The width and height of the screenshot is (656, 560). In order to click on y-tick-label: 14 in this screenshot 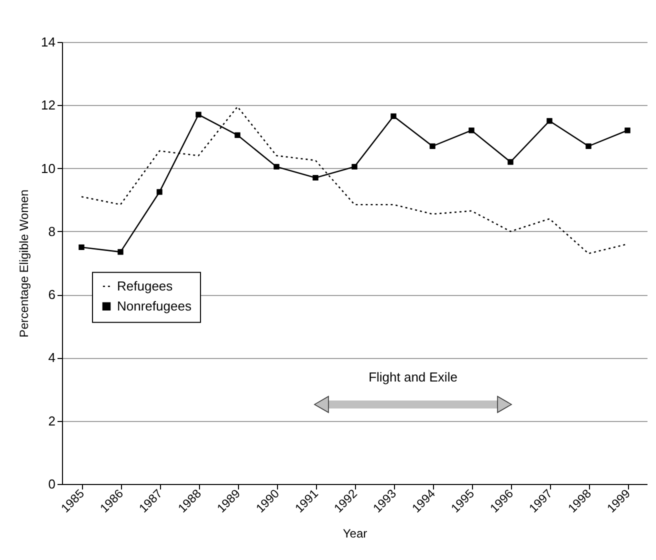, I will do `click(48, 42)`.